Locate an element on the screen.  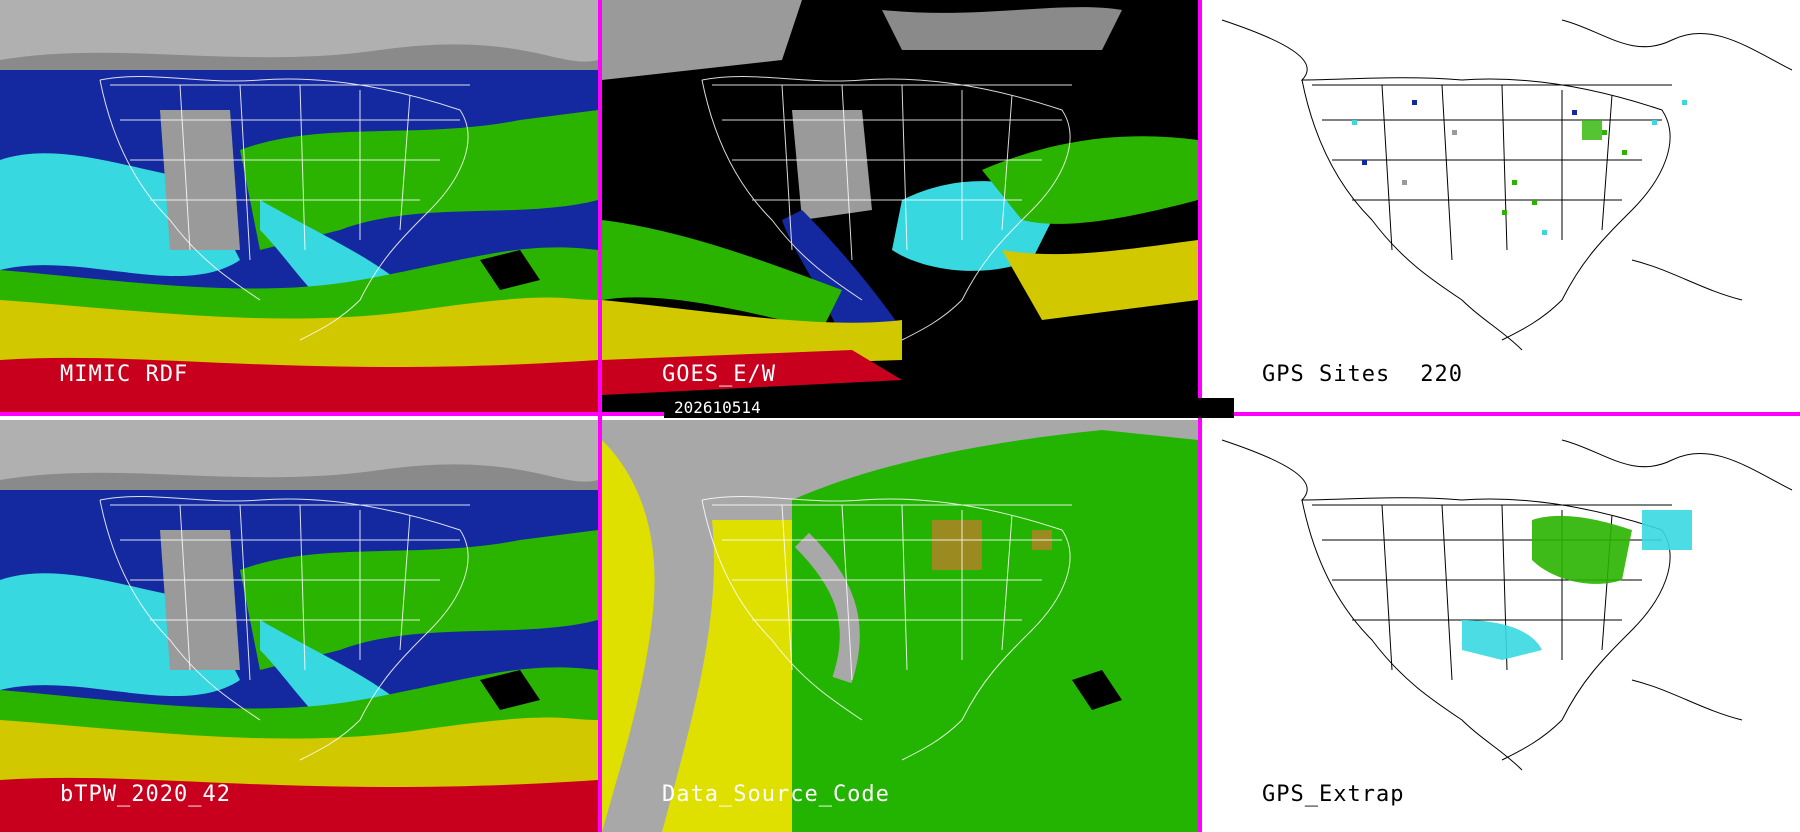
gps-site-markers is located at coordinates (1519, 167).